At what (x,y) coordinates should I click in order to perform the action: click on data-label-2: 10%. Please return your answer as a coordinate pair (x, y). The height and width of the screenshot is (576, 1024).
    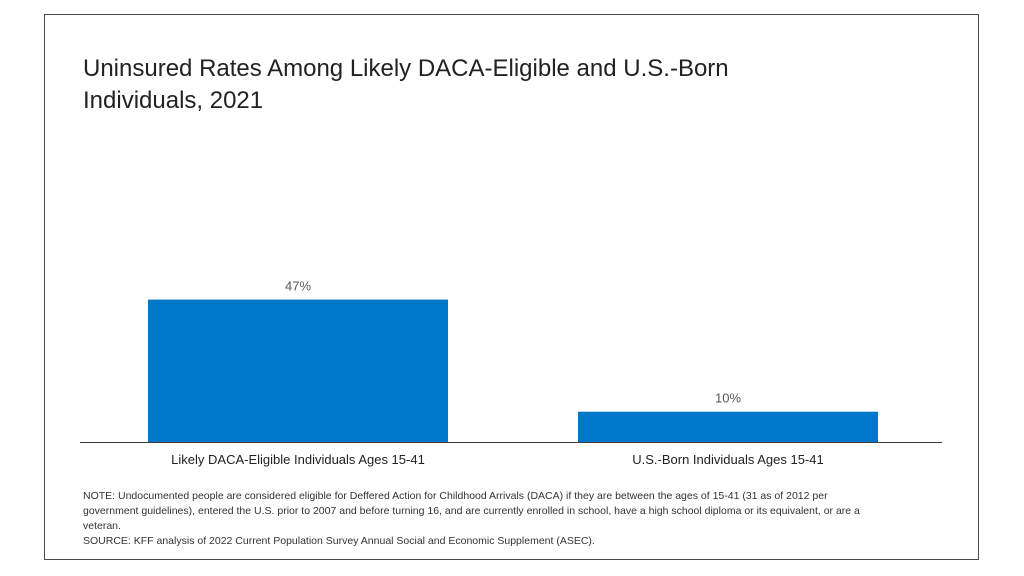
    Looking at the image, I should click on (728, 398).